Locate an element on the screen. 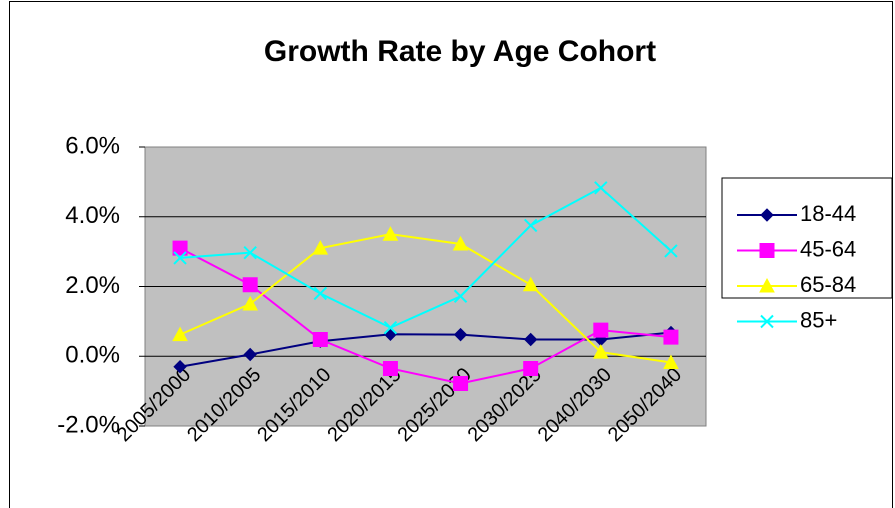 This screenshot has width=895, height=508. legend-label: 85+ is located at coordinates (818, 319).